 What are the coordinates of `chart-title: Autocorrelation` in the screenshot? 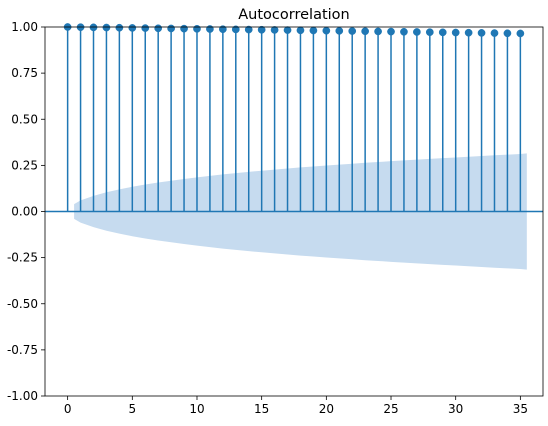 It's located at (293, 15).